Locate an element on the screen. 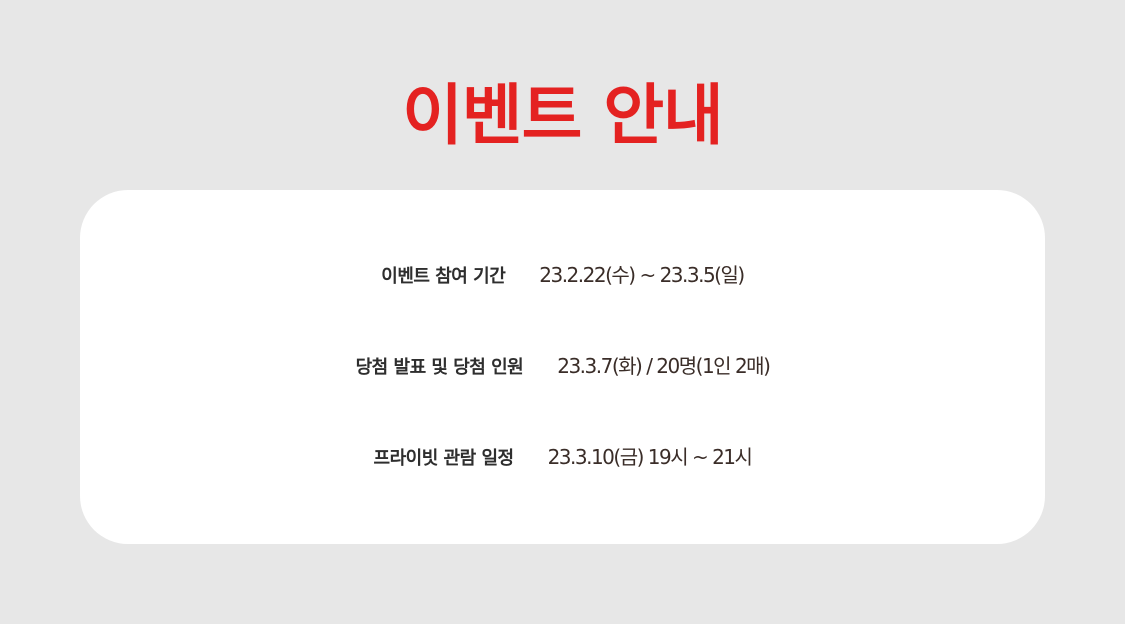  info-label: 이벤트 참여 기간 is located at coordinates (443, 276).